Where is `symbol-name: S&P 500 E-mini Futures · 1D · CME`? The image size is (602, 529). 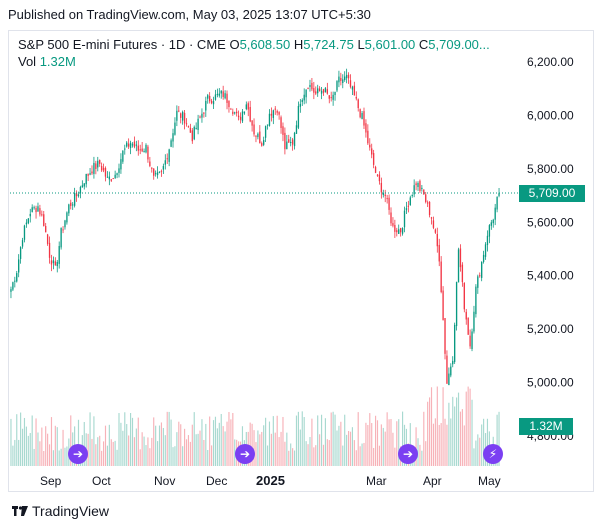
symbol-name: S&P 500 E-mini Futures · 1D · CME is located at coordinates (122, 44).